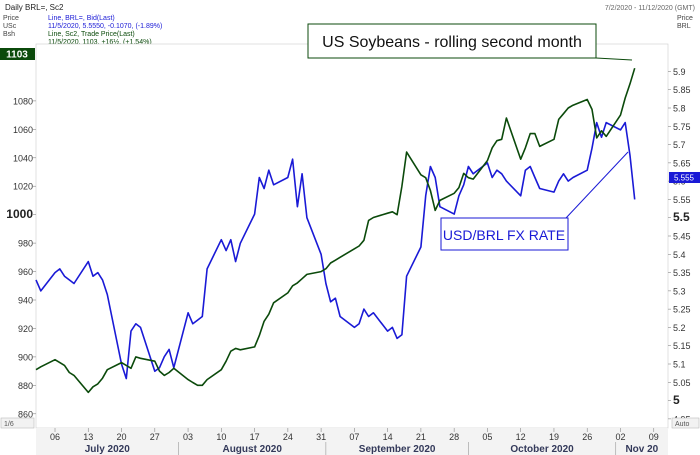  I want to click on left-tick-label: 860, so click(25, 414).